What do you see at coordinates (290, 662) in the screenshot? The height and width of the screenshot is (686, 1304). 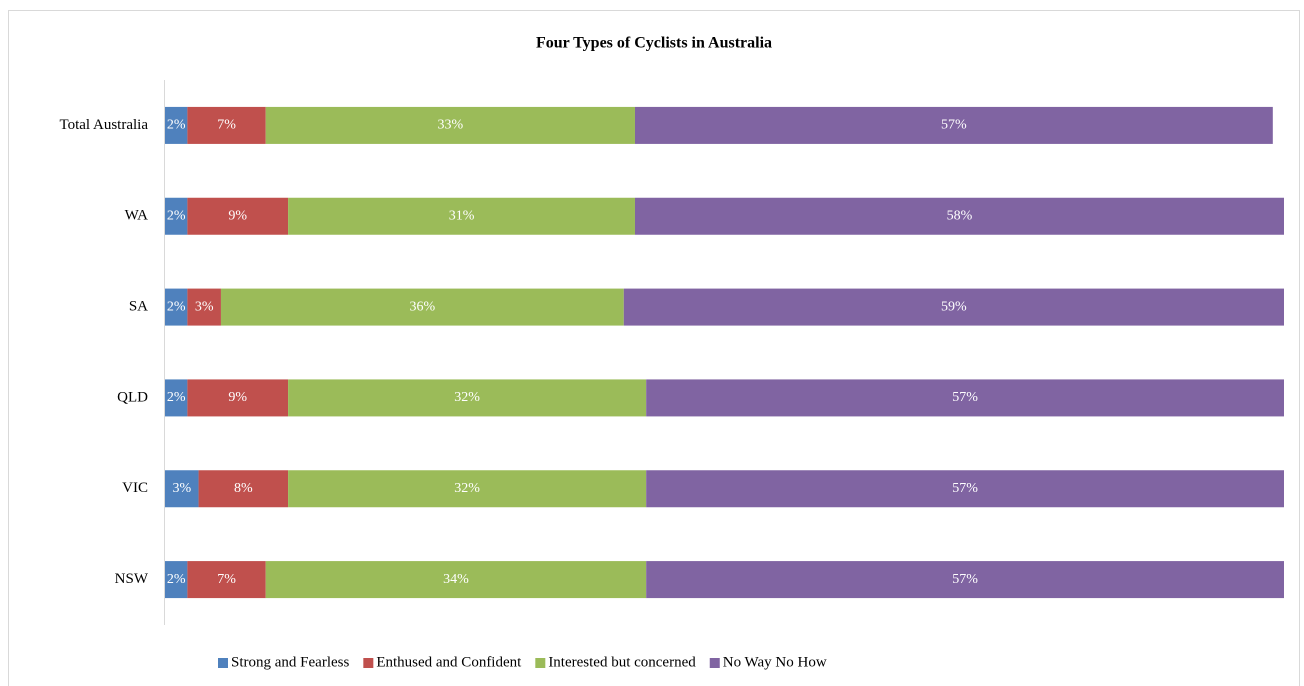 I see `legend-label: Strong and Fearless` at bounding box center [290, 662].